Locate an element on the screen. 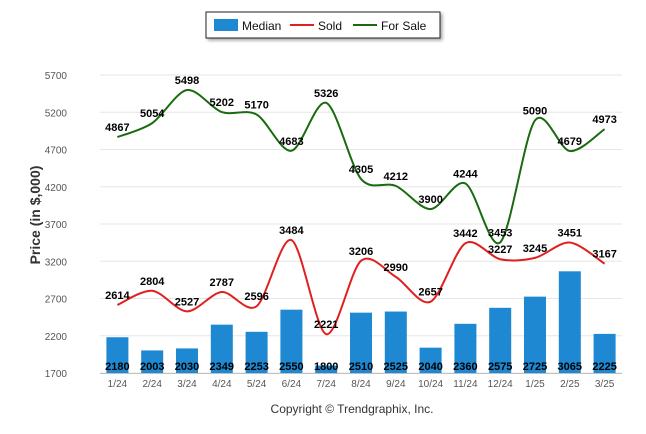 Image resolution: width=646 pixels, height=434 pixels. sold-point-label: 3206 is located at coordinates (361, 252).